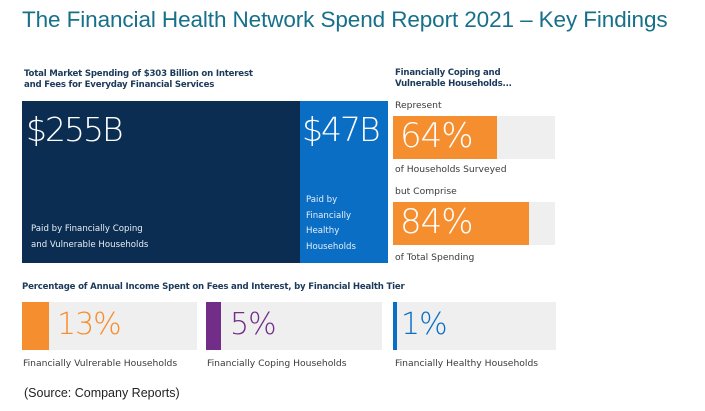 Image resolution: width=705 pixels, height=411 pixels. What do you see at coordinates (448, 73) in the screenshot?
I see `coping-vulnerable-header-line1: Financially Coping and` at bounding box center [448, 73].